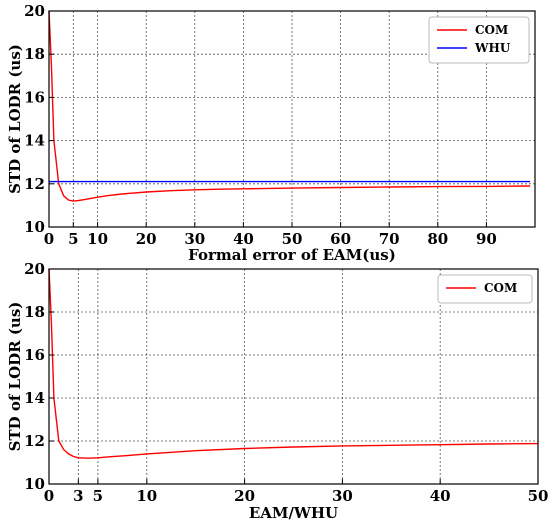 This screenshot has height=525, width=550. What do you see at coordinates (292, 255) in the screenshot?
I see `x-axis-label: Formal error of EAM(us)` at bounding box center [292, 255].